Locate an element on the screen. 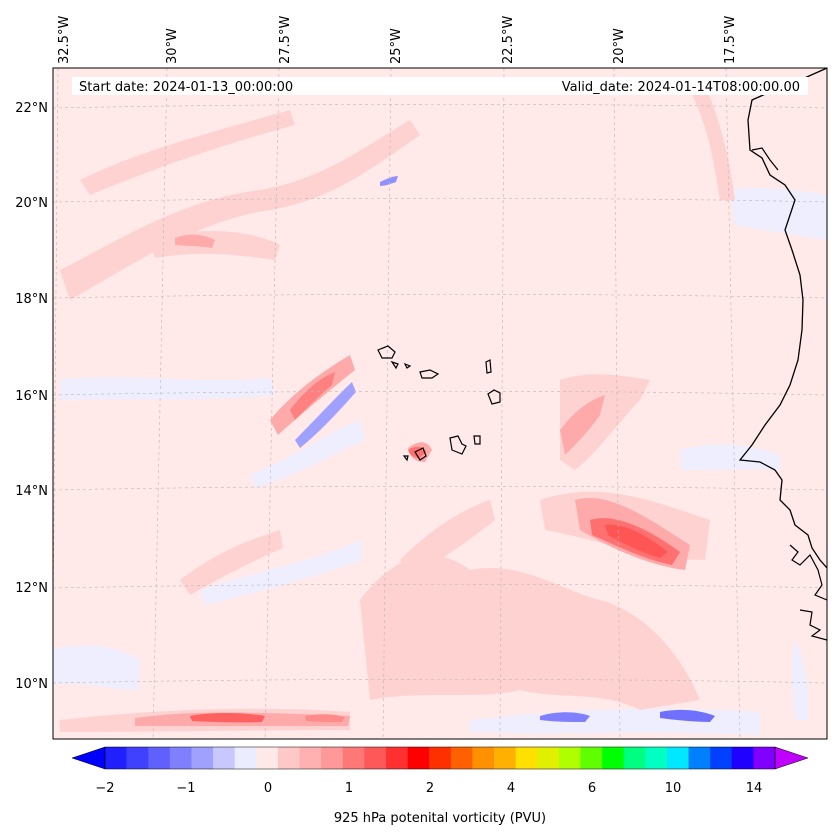 This screenshot has width=837, height=836. coastline-north is located at coordinates (765, 159).